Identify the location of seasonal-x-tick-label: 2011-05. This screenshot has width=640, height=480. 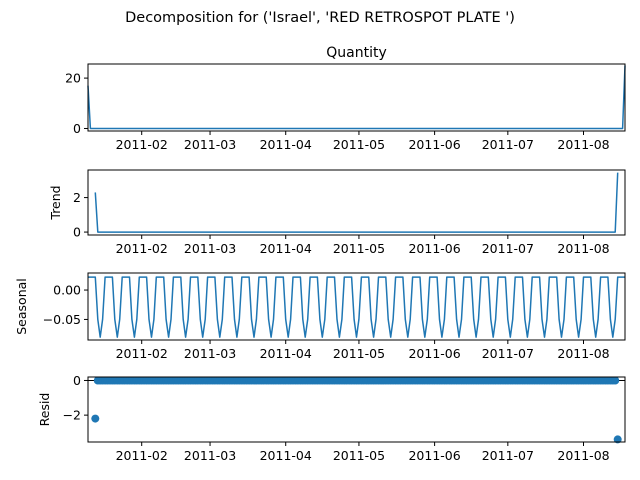
(359, 353).